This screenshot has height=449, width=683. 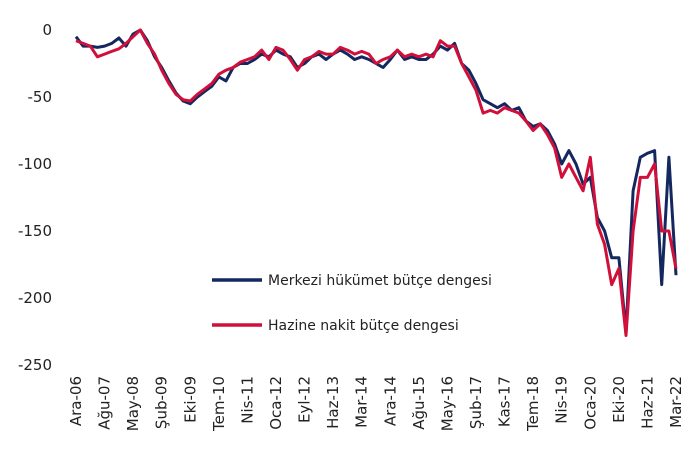 What do you see at coordinates (380, 281) in the screenshot?
I see `legend-label: Merkezi hükümet bütçe dengesi` at bounding box center [380, 281].